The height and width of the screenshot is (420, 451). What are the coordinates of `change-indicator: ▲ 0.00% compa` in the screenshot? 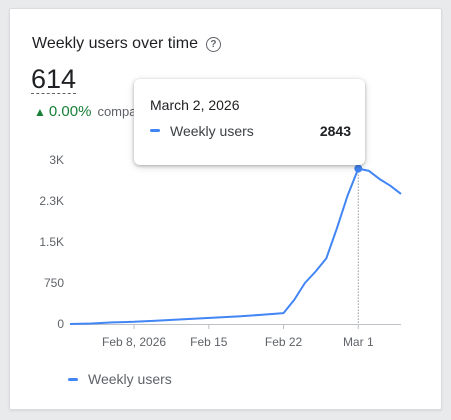 It's located at (85, 111).